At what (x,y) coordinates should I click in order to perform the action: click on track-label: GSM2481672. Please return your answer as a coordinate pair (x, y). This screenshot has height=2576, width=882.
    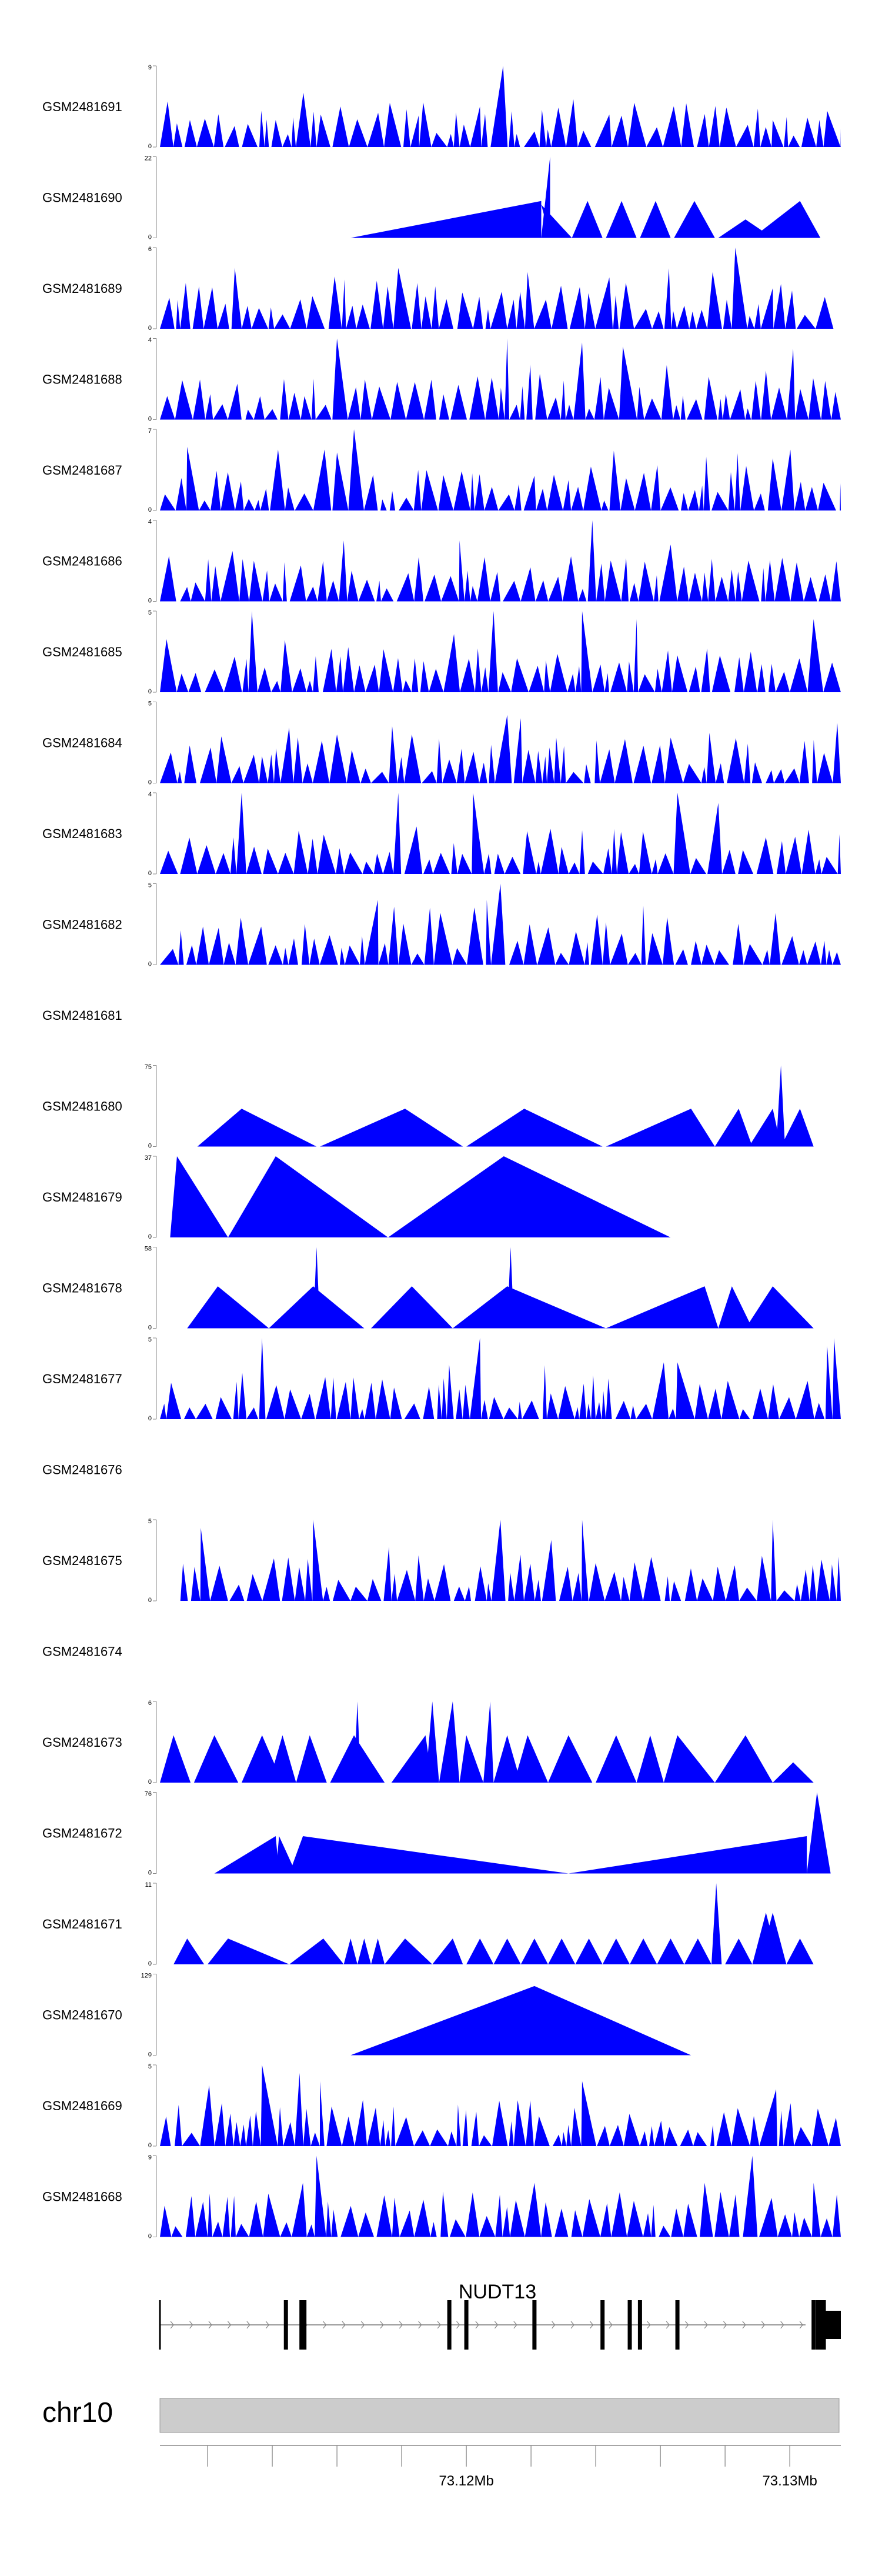
    Looking at the image, I should click on (82, 1833).